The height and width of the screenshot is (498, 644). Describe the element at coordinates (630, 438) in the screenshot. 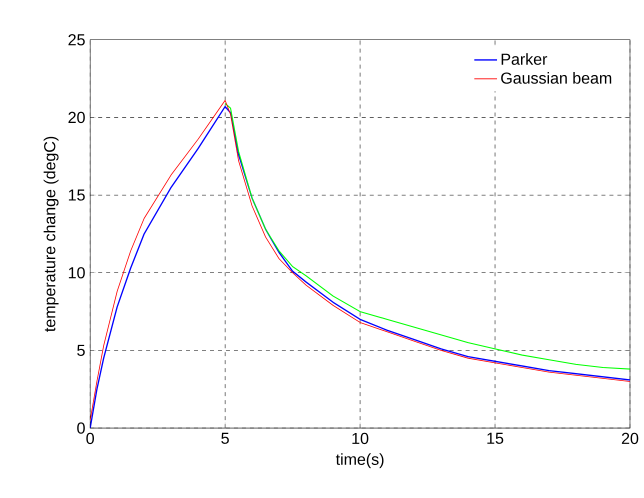

I see `x-tick-label: 20` at that location.